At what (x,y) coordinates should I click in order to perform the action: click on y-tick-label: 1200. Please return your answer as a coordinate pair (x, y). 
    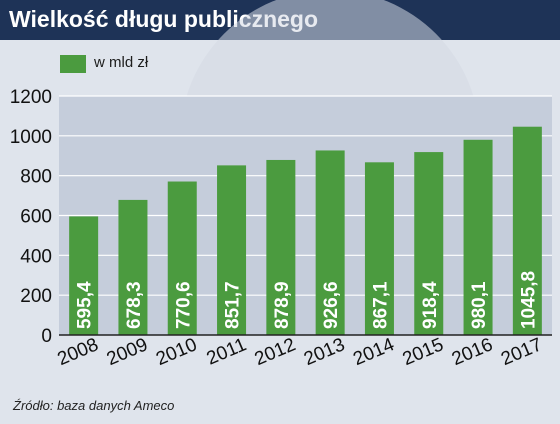
    Looking at the image, I should click on (31, 97).